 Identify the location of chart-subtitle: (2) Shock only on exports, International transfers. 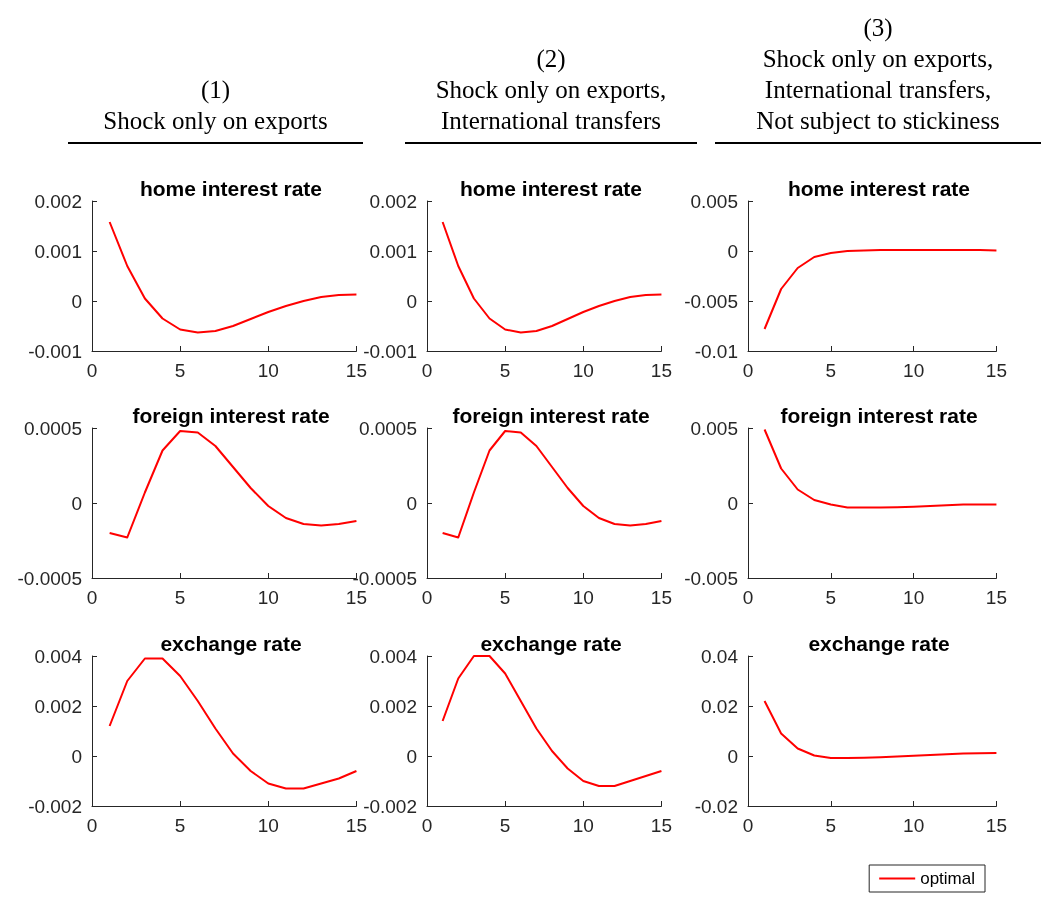
(551, 90).